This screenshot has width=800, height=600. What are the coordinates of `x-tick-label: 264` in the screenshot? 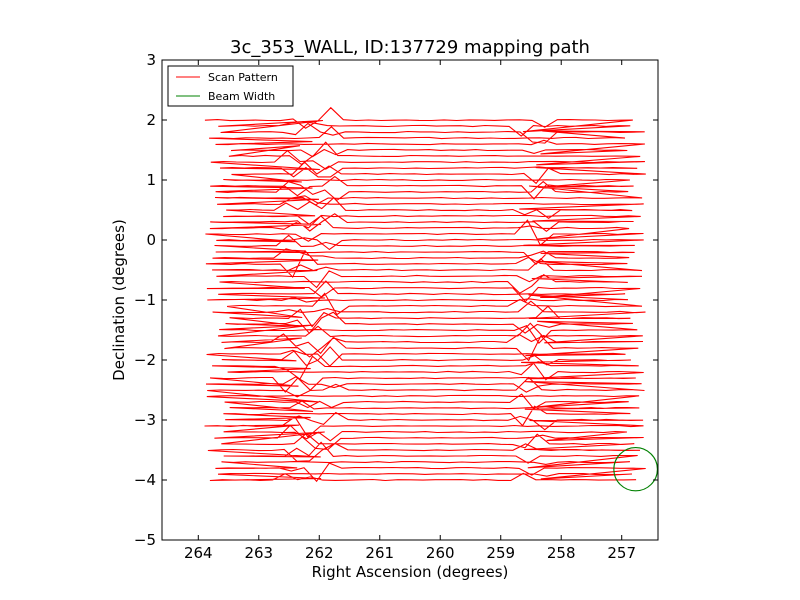 It's located at (198, 553).